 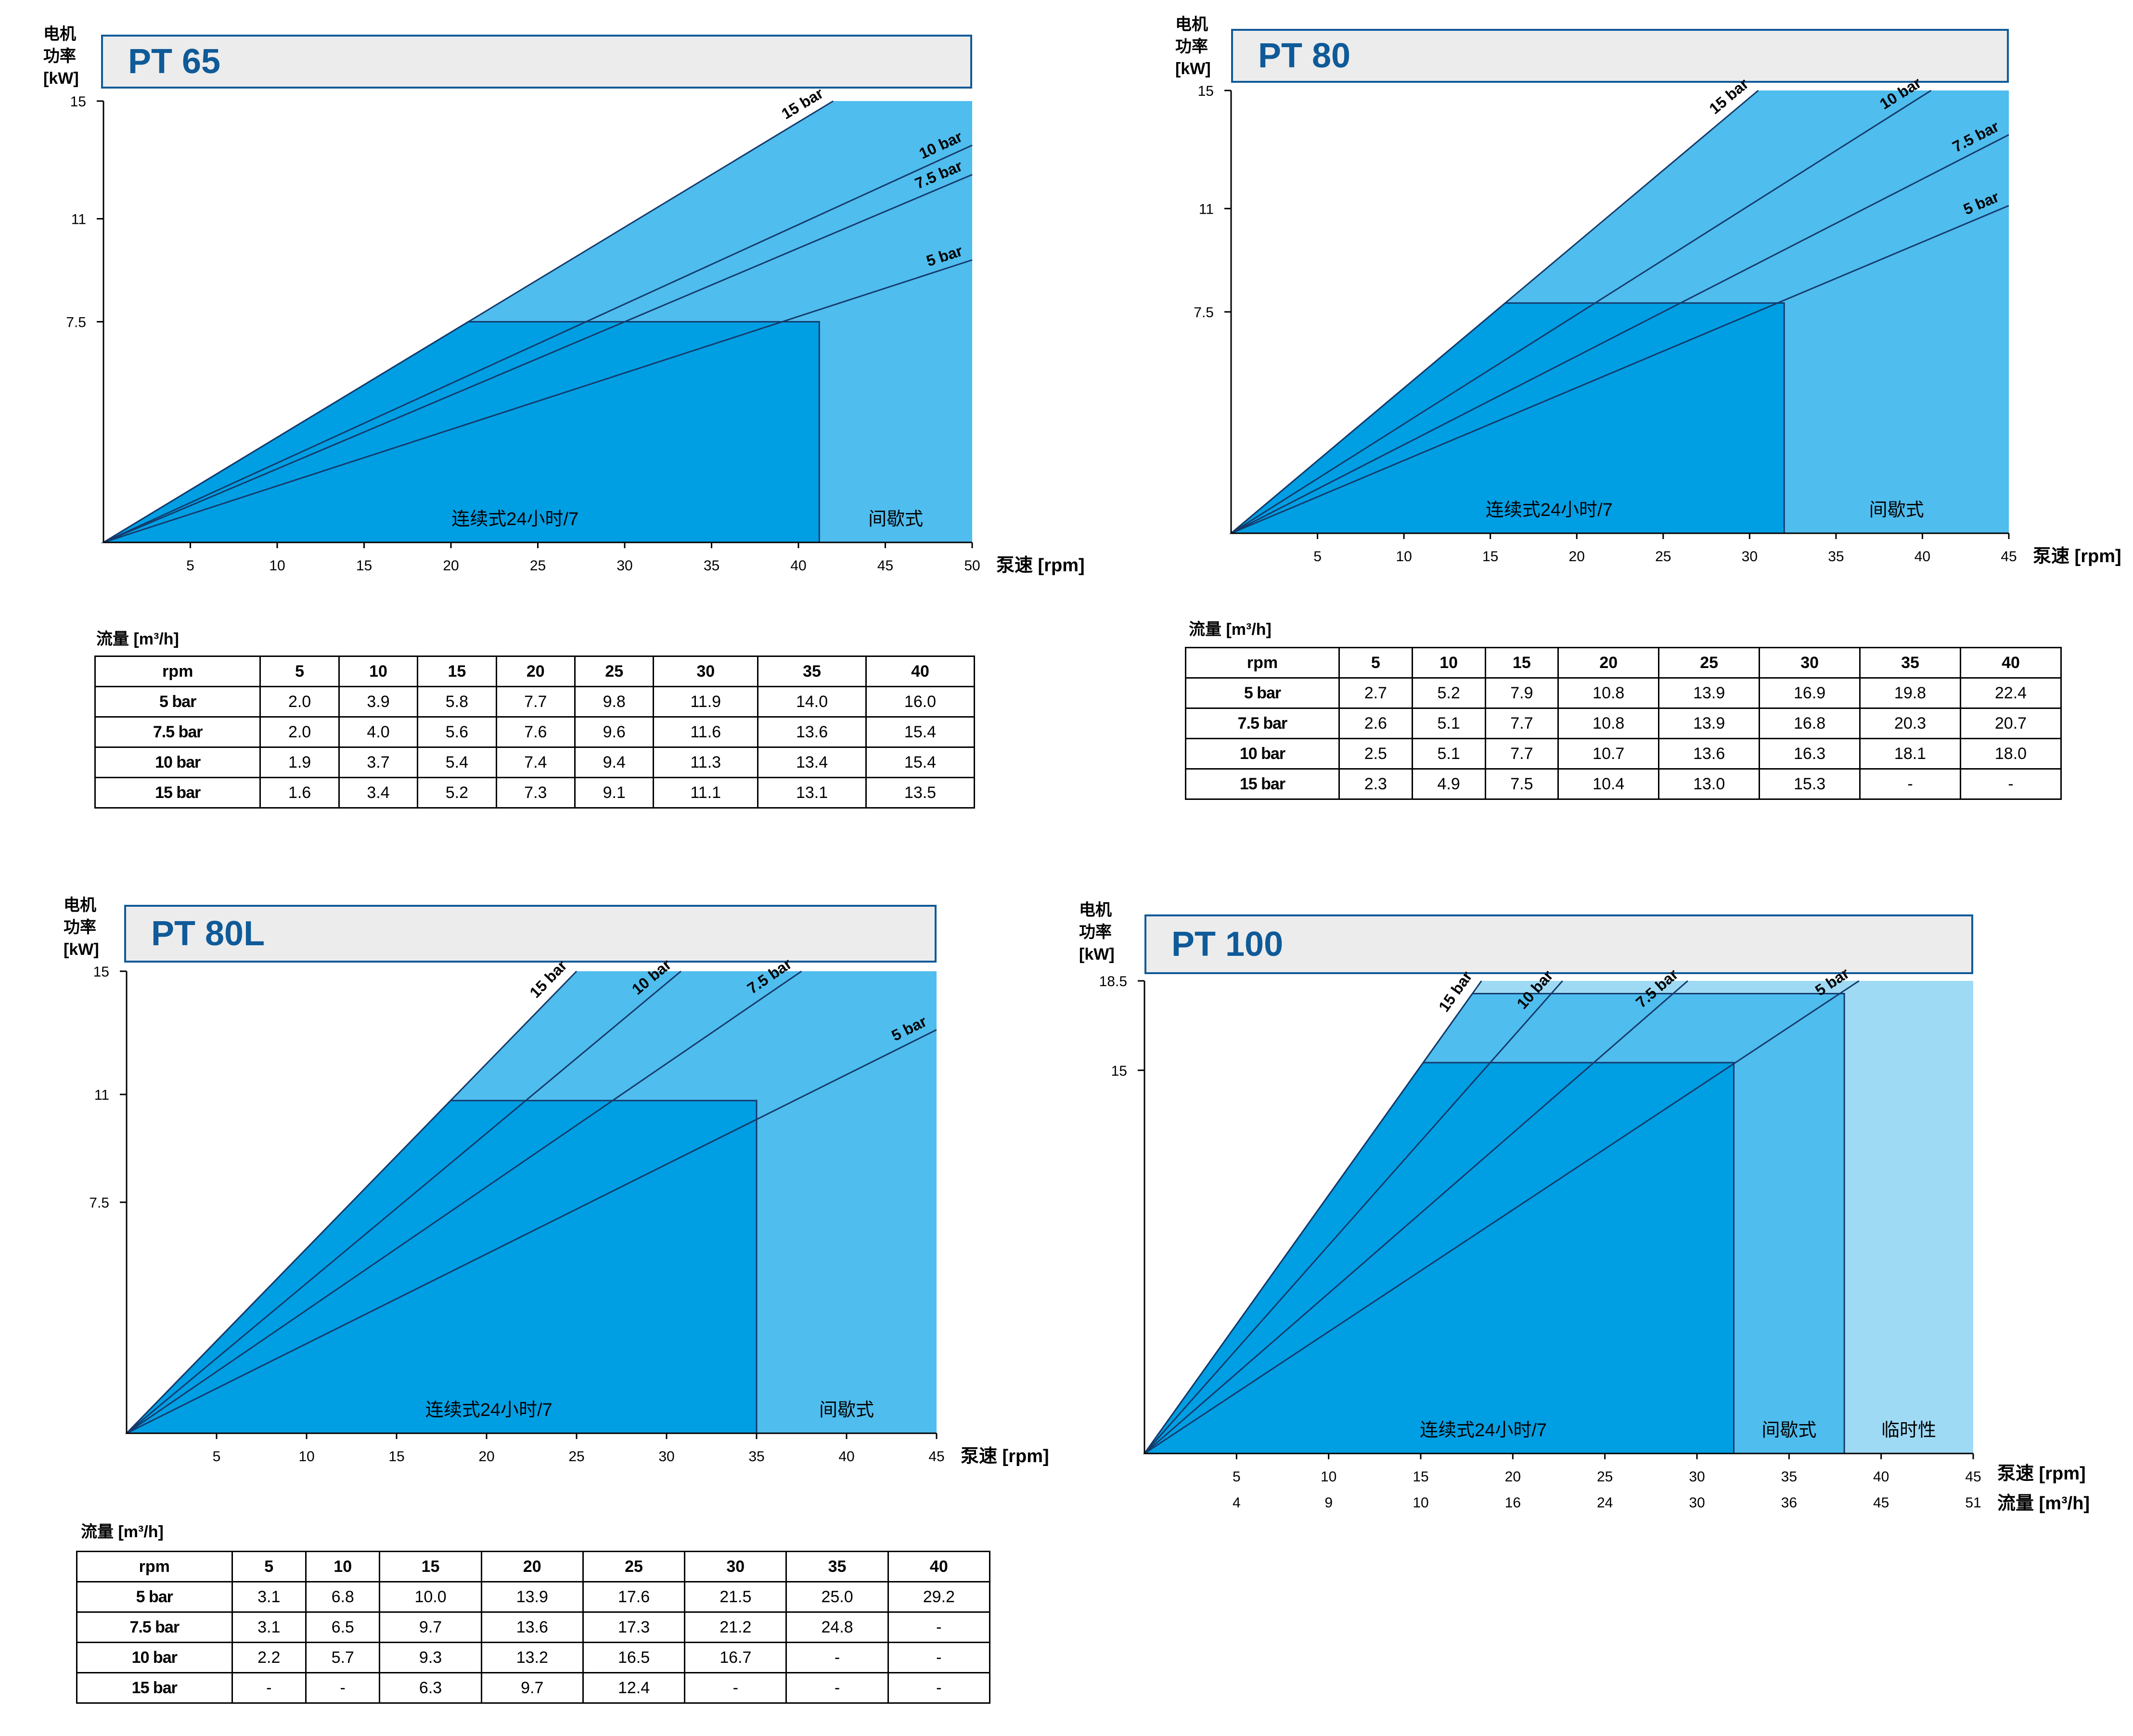 I want to click on table-row: 10 bar 1.9 3.7 5.4 7.4 9.4 11.3 13.4 15.4, so click(x=535, y=762).